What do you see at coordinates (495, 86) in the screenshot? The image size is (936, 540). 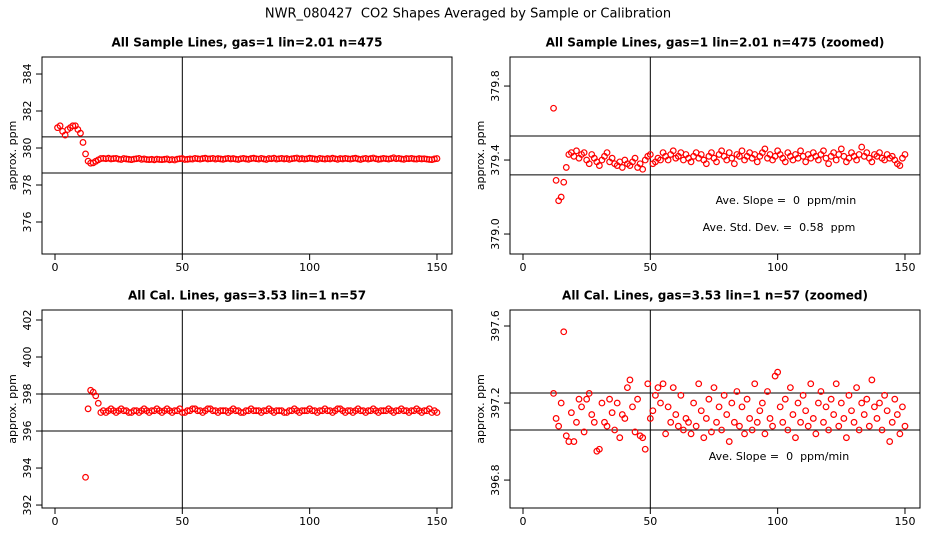 I see `y-tick-label: 379.8` at bounding box center [495, 86].